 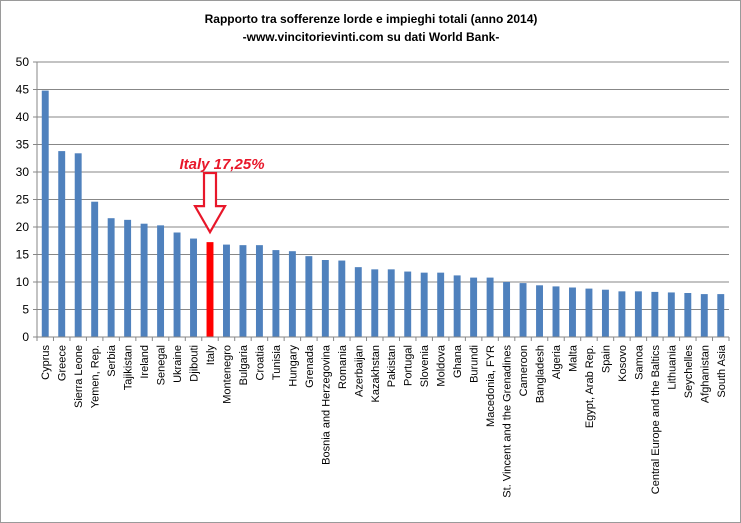 What do you see at coordinates (129, 367) in the screenshot?
I see `x-category-label: Tajikistan` at bounding box center [129, 367].